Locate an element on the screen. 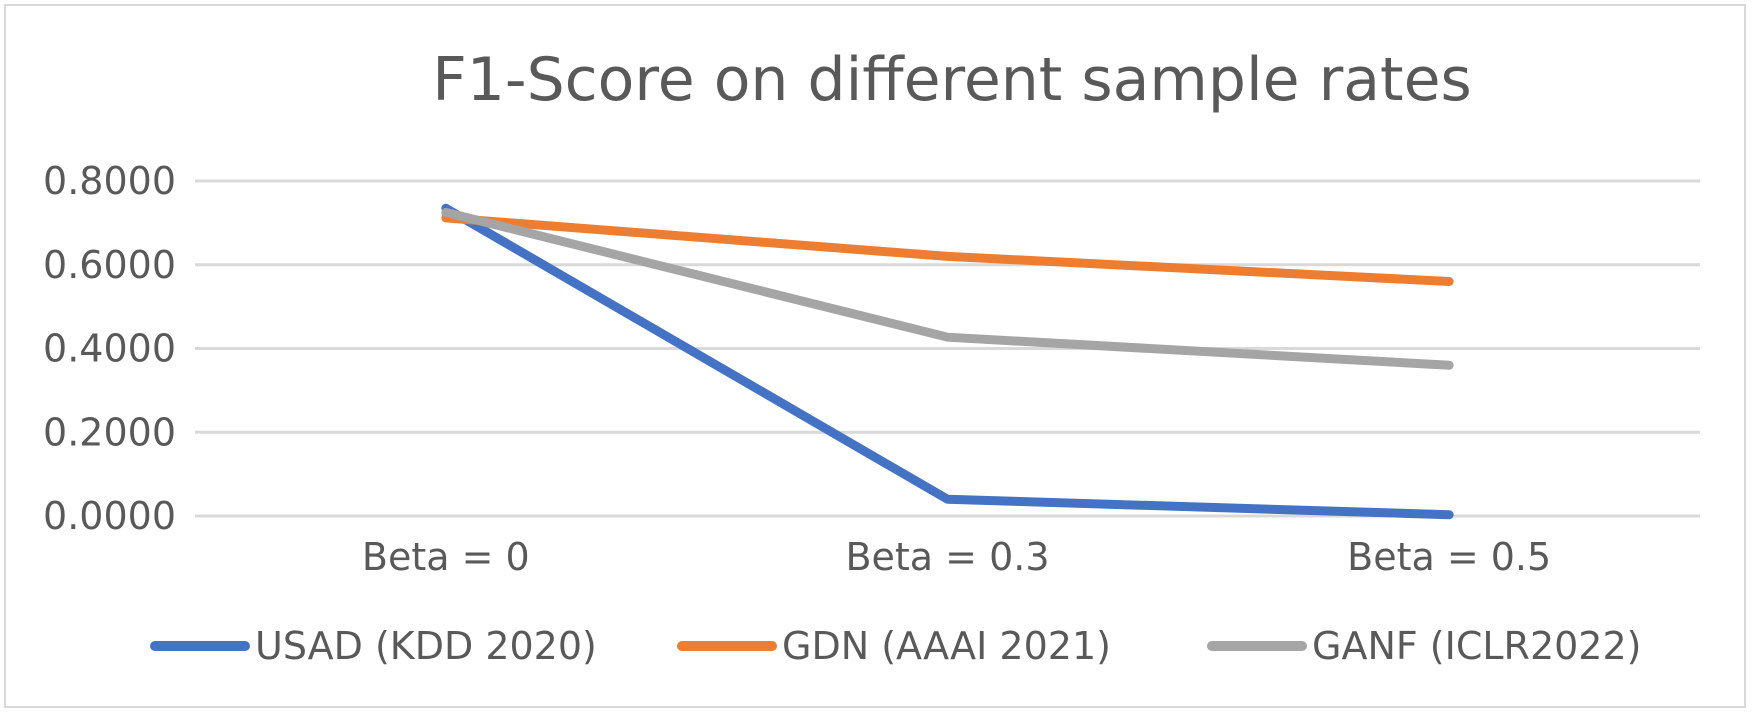 Image resolution: width=1754 pixels, height=714 pixels. x-tick-label: Beta = 0 is located at coordinates (446, 557).